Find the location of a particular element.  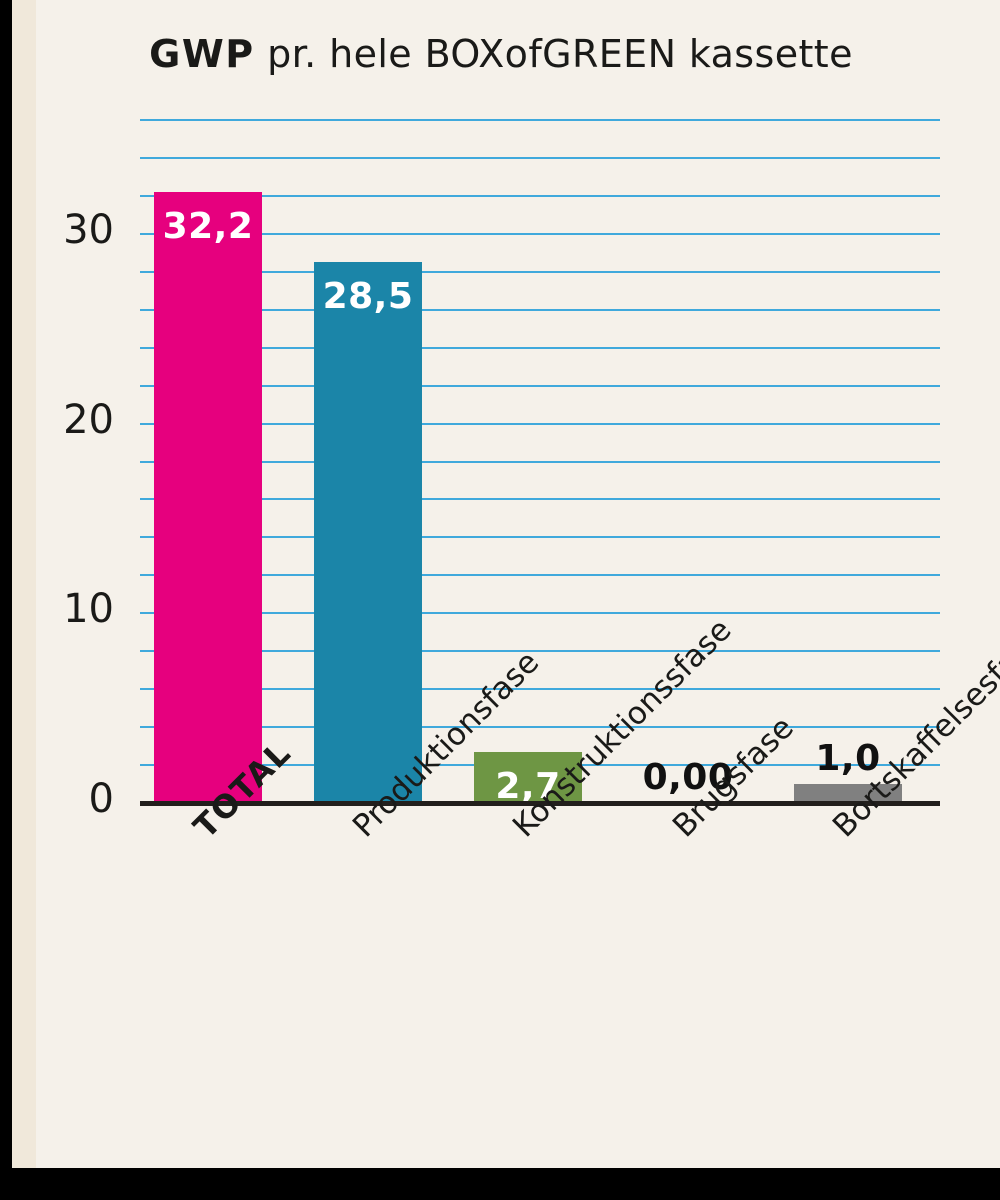

bar-value-label: 0,00 is located at coordinates (688, 777).